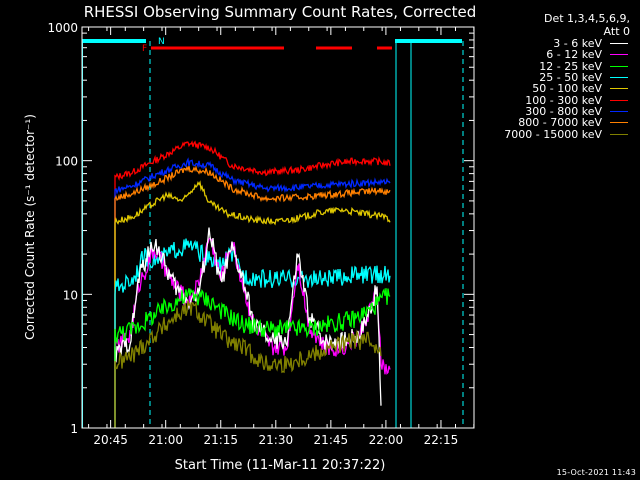  Describe the element at coordinates (441, 440) in the screenshot. I see `x-tick-label: 22:15` at that location.